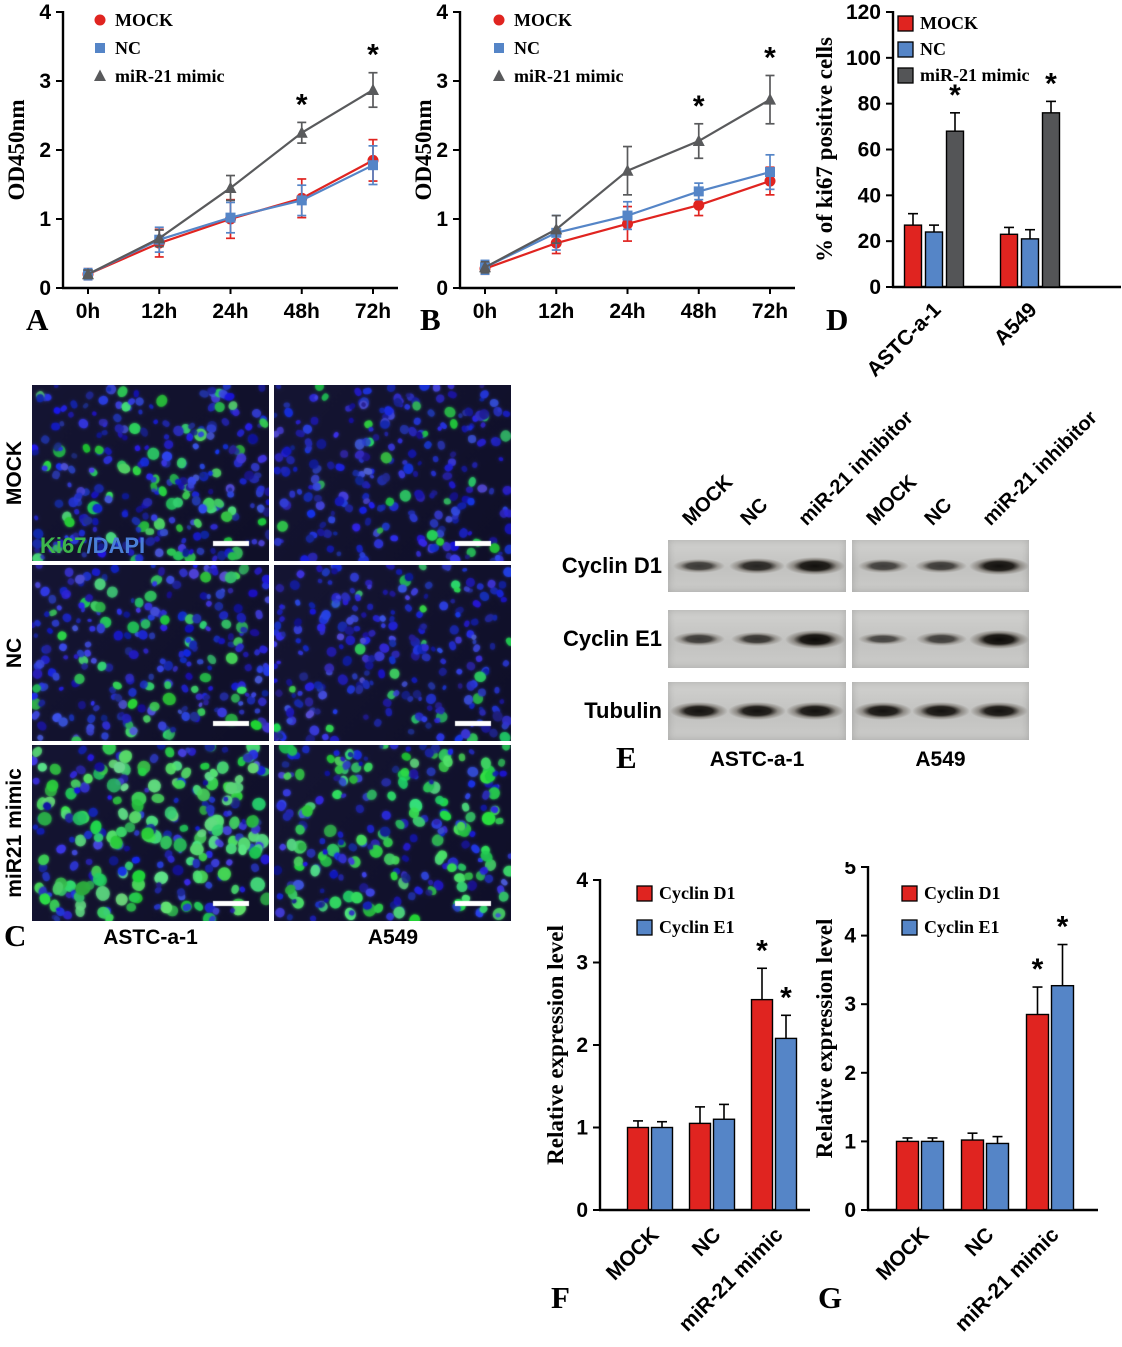 This screenshot has width=1122, height=1347. I want to click on fluorescence-image-mock-a549, so click(392, 473).